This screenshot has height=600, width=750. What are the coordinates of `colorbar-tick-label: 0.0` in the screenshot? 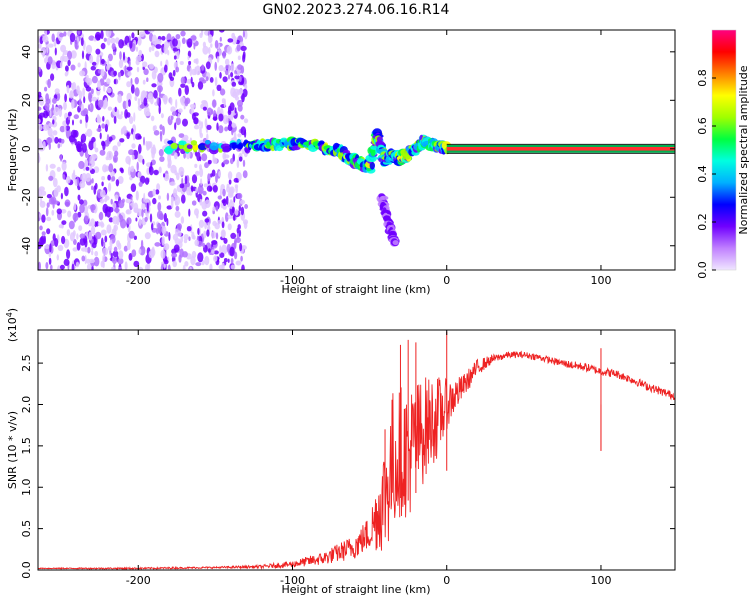 It's located at (702, 270).